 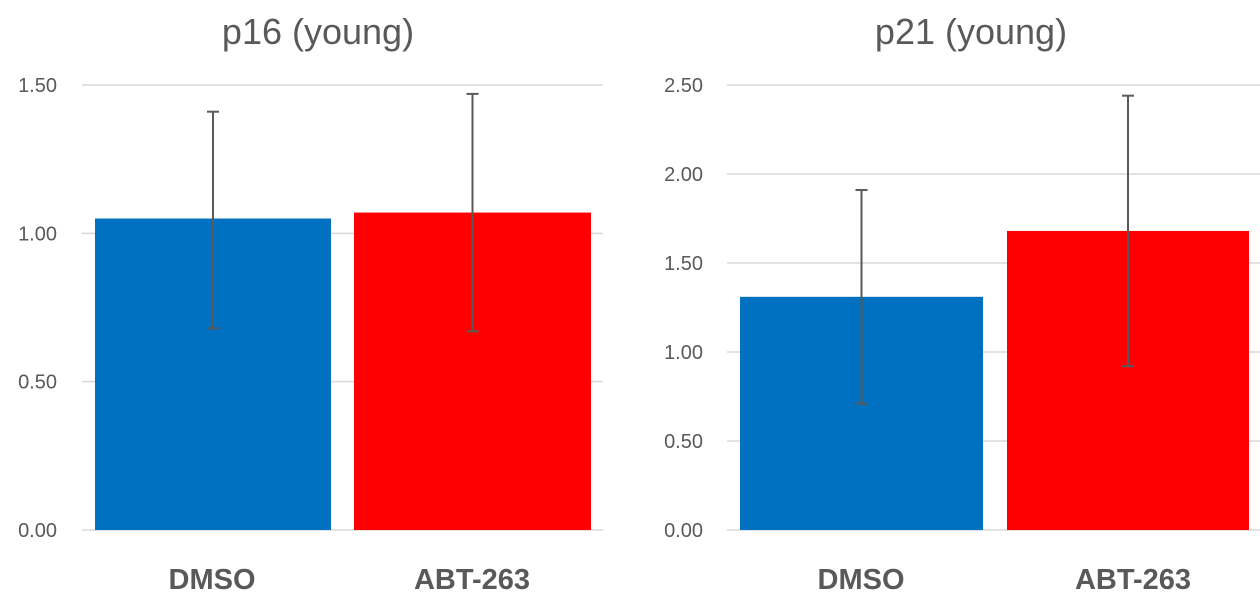 What do you see at coordinates (318, 31) in the screenshot?
I see `chart-title: p16 (young)` at bounding box center [318, 31].